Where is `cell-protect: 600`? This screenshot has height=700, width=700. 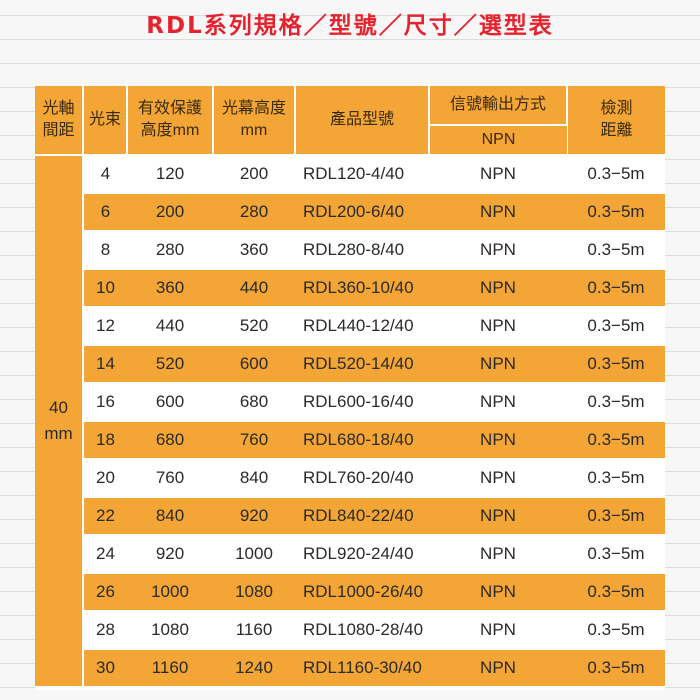 cell-protect: 600 is located at coordinates (170, 402).